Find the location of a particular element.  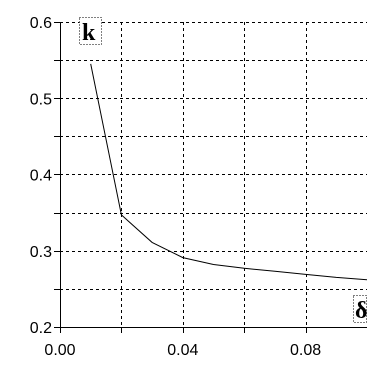

x-tick-label: 0.00 is located at coordinates (59, 350).